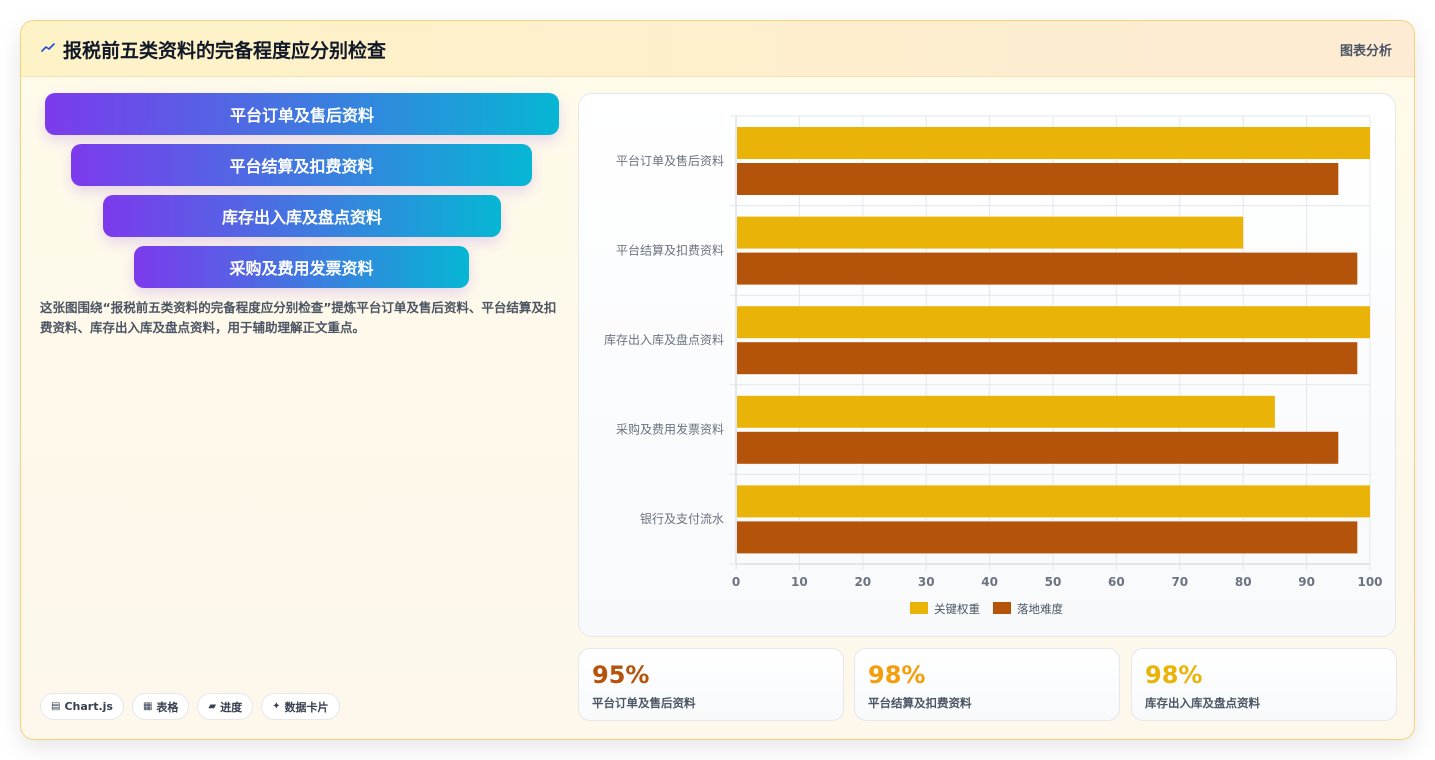 This screenshot has width=1435, height=760. I want to click on legend-label: 落地难度, so click(1040, 609).